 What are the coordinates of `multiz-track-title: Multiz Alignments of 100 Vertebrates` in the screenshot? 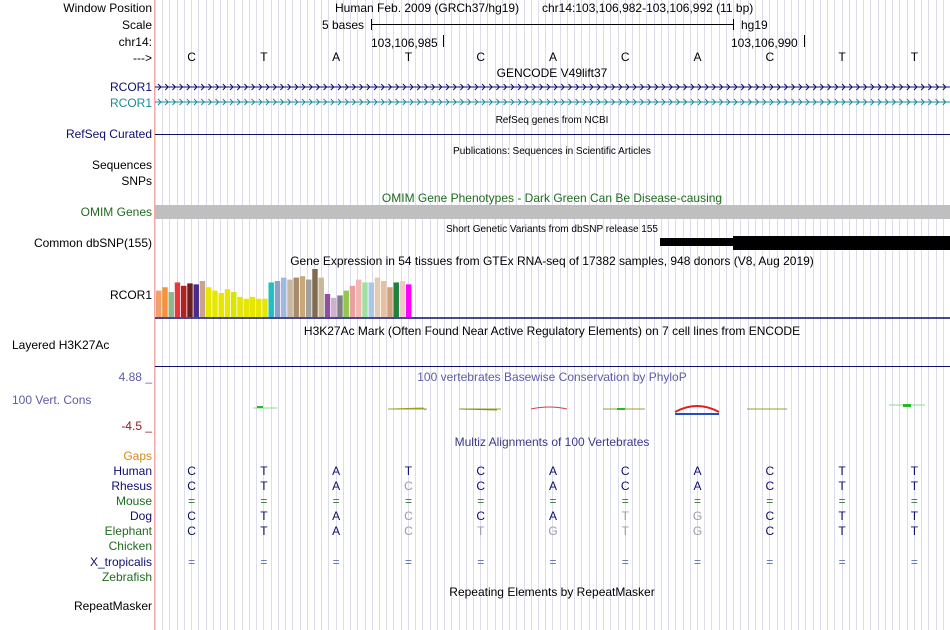 It's located at (552, 442).